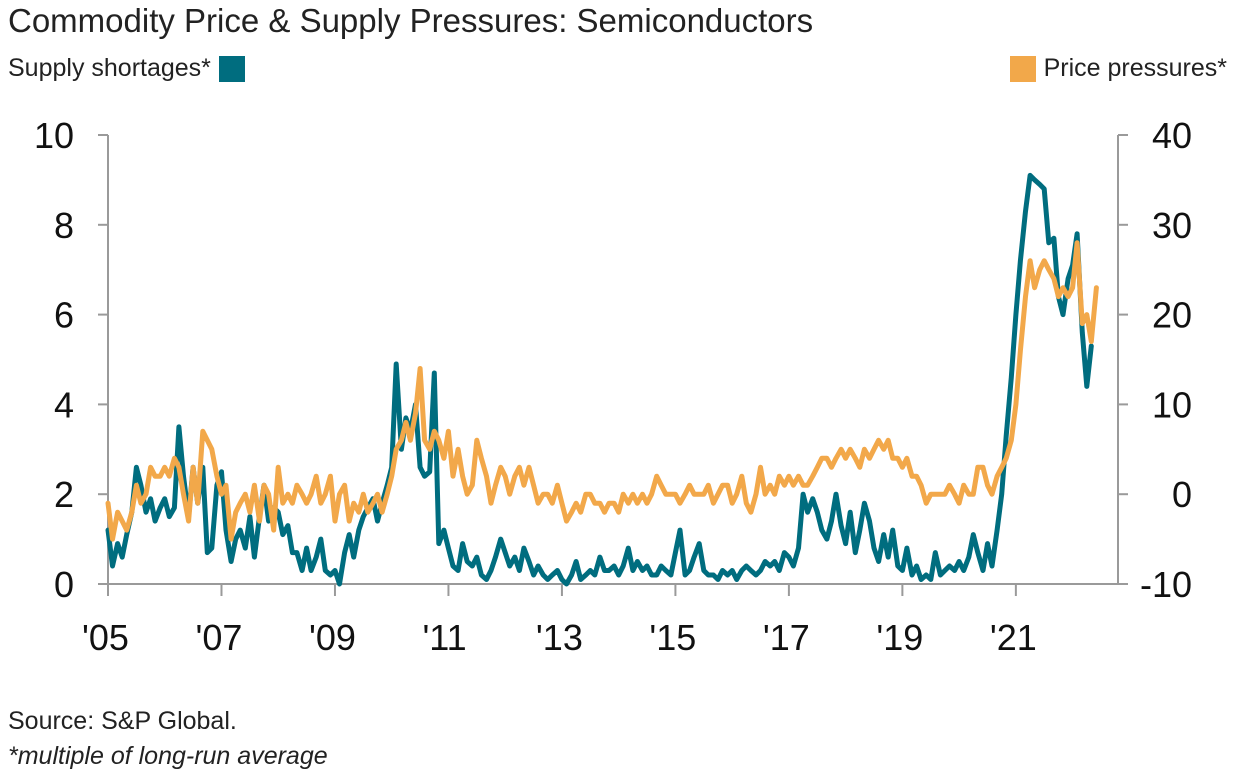 This screenshot has width=1233, height=778. Describe the element at coordinates (1172, 225) in the screenshot. I see `y-right-tick-label: 30` at that location.